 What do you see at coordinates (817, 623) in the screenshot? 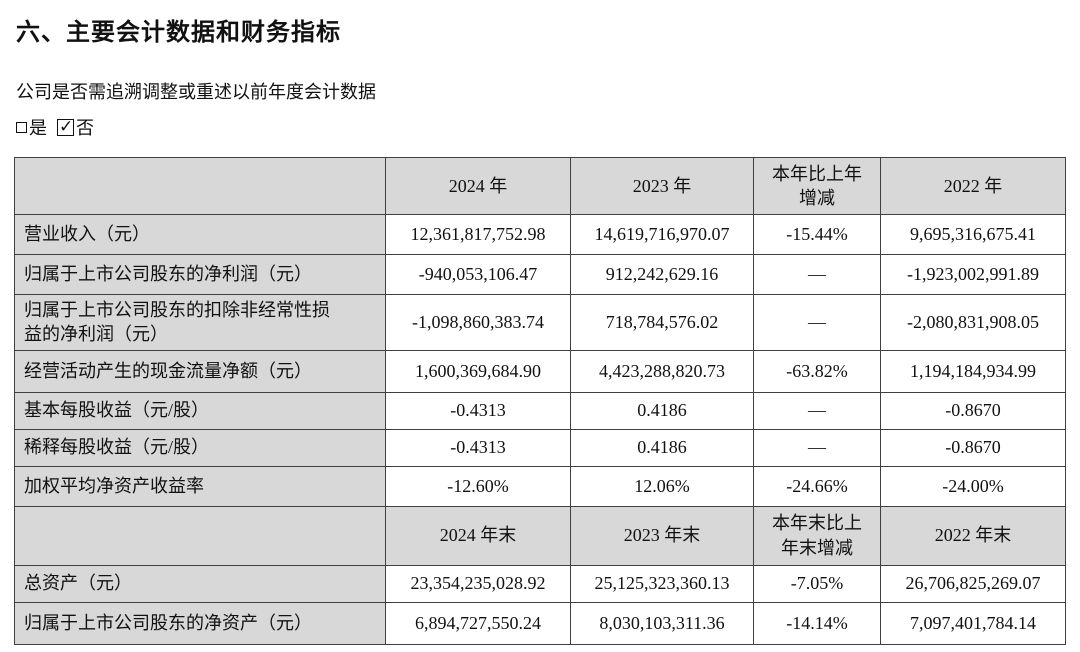
I see `value-change: -14.14%` at bounding box center [817, 623].